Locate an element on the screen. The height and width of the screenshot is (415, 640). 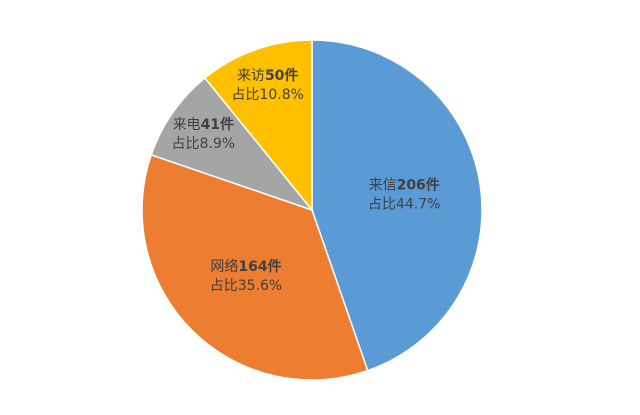
slice-category: 来电 is located at coordinates (187, 125).